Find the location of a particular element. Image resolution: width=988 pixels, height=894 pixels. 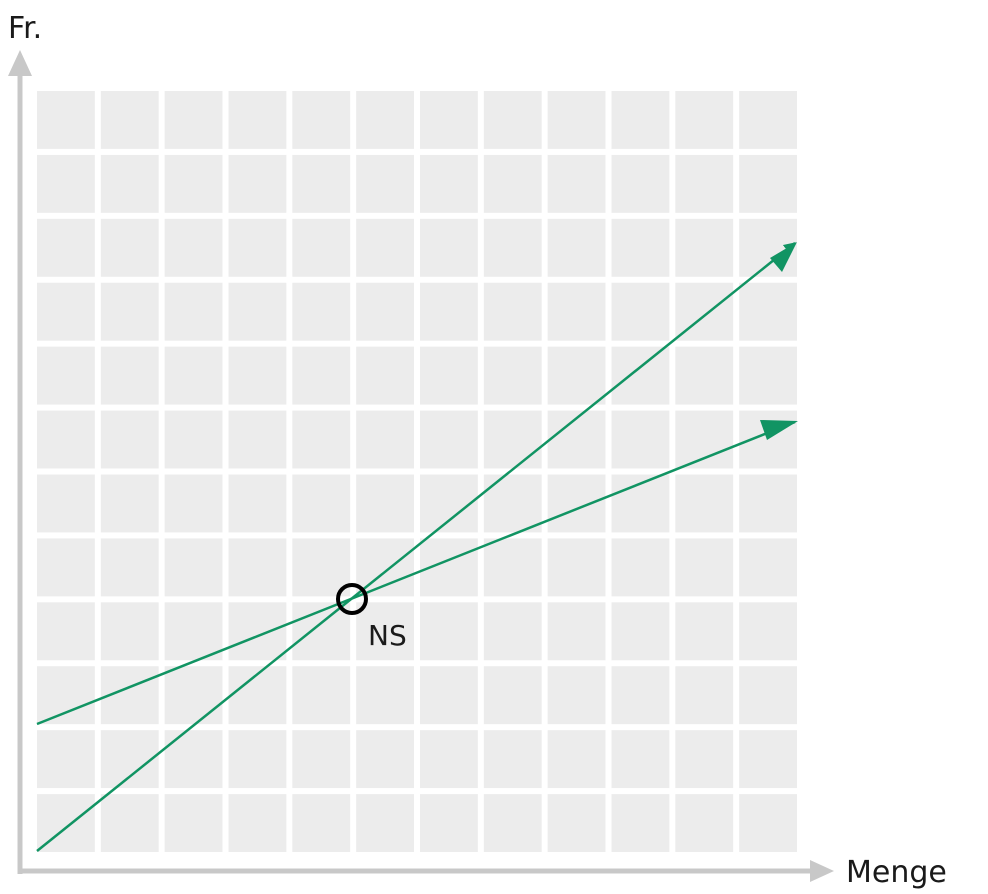

intersection-point-ns is located at coordinates (352, 599).